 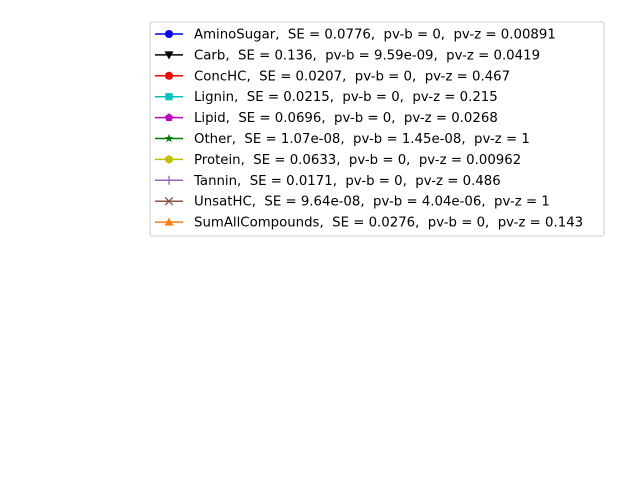 What do you see at coordinates (169, 221) in the screenshot?
I see `legend-marker-triangle-up` at bounding box center [169, 221].